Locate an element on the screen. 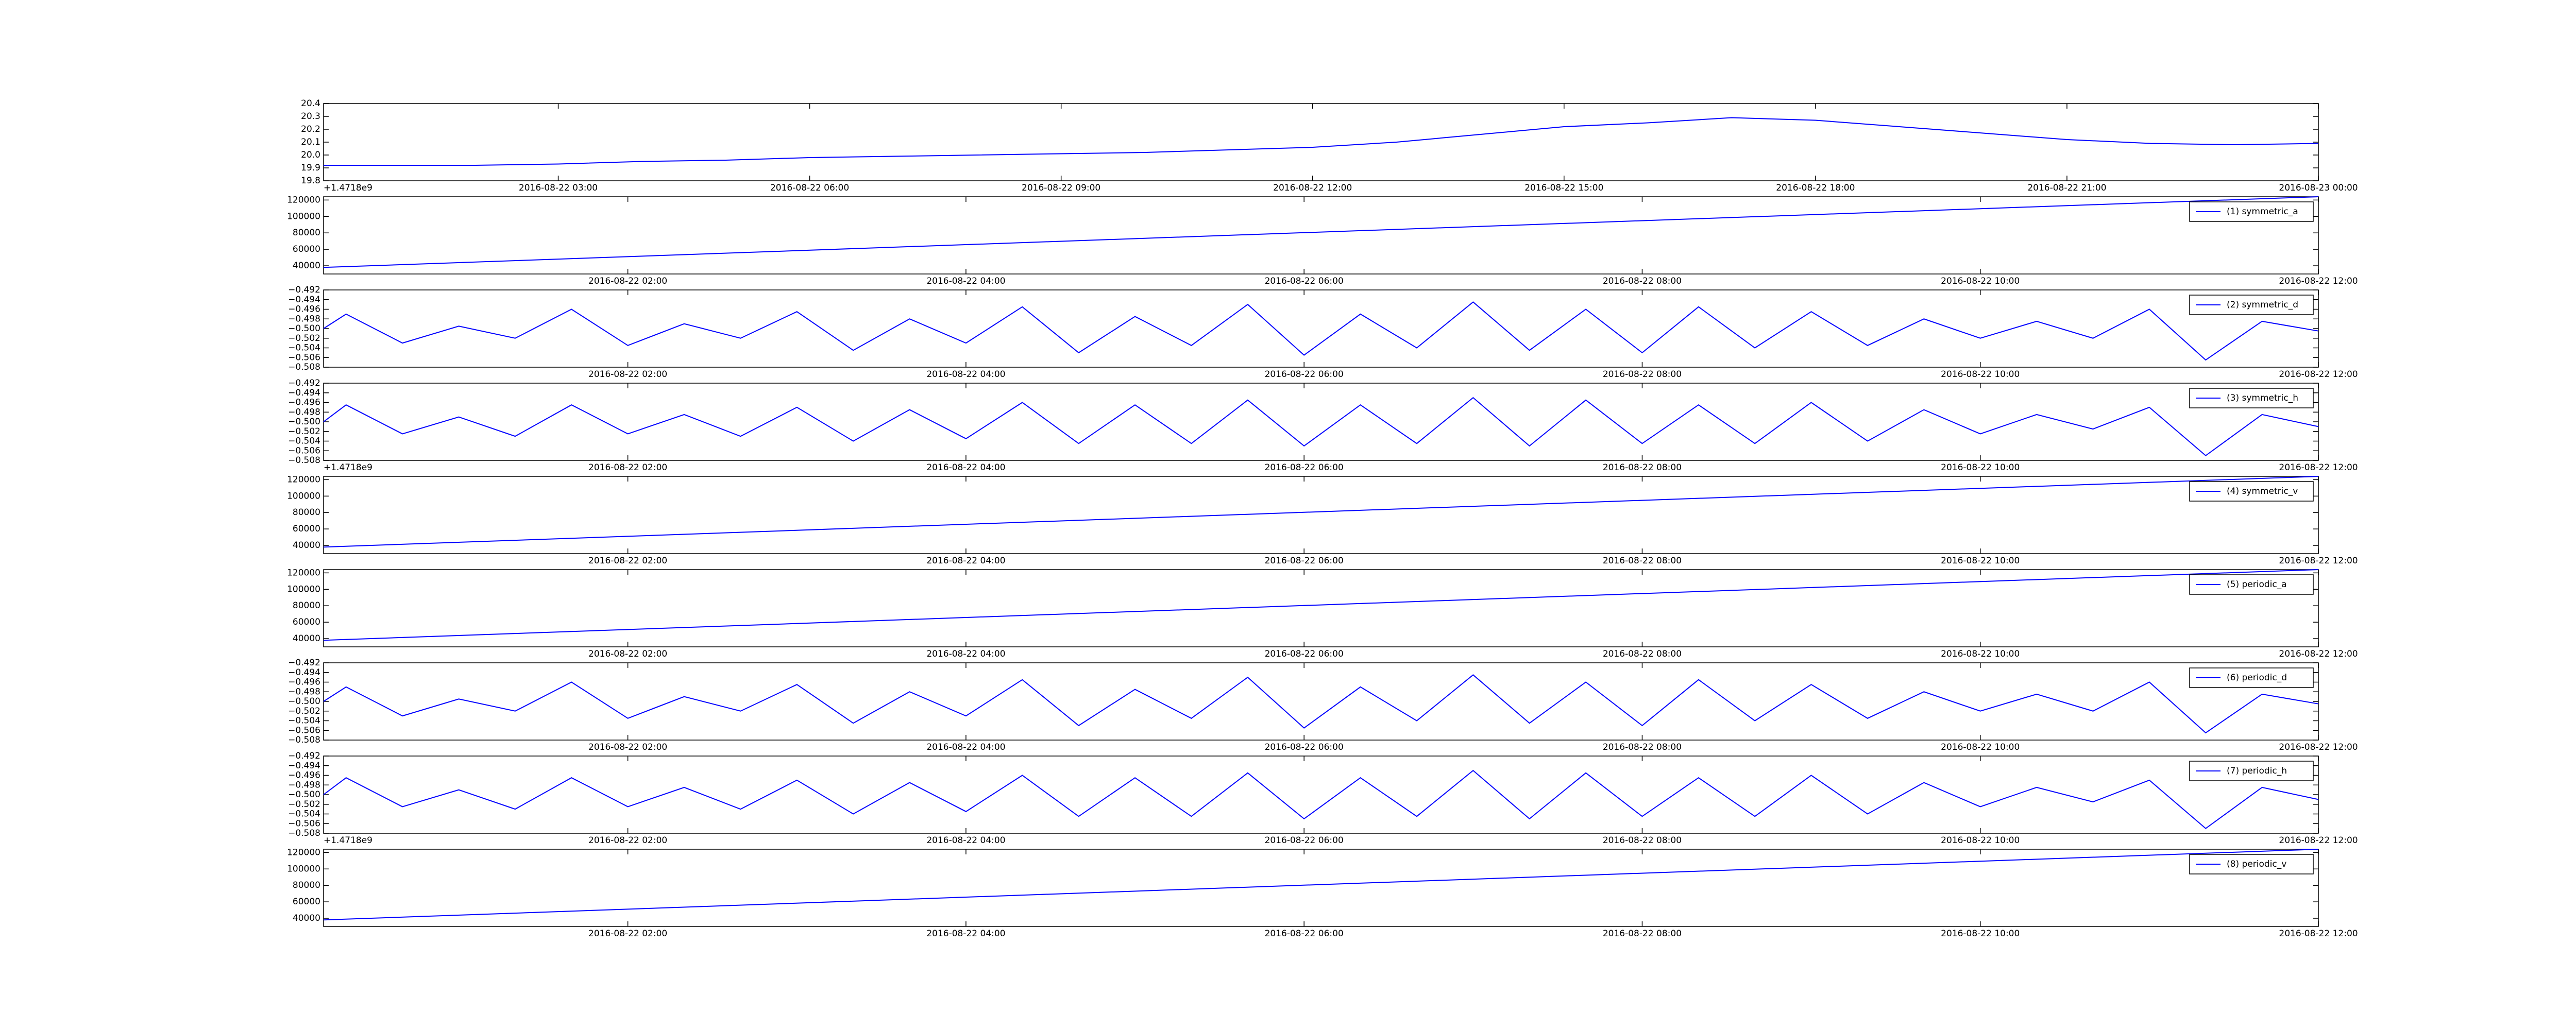  y-tick-label: 20.0 is located at coordinates (310, 155).